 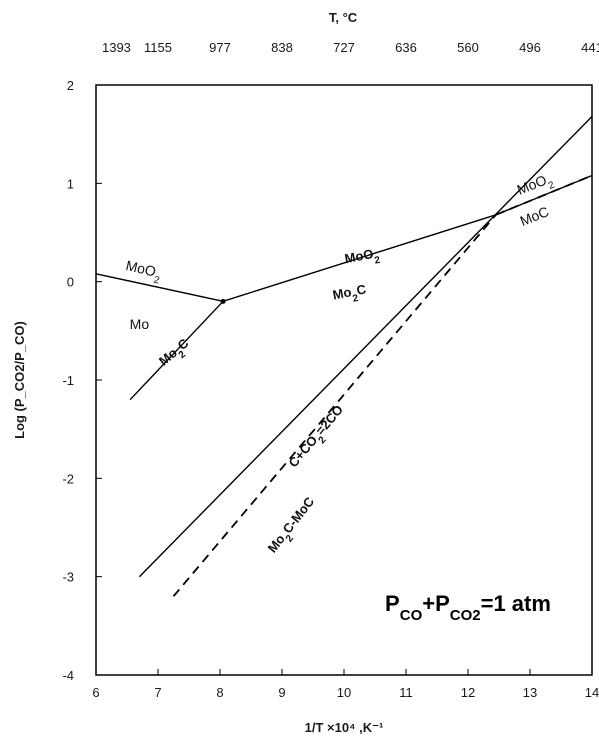 I want to click on y-tick-label: 2, so click(x=70, y=85).